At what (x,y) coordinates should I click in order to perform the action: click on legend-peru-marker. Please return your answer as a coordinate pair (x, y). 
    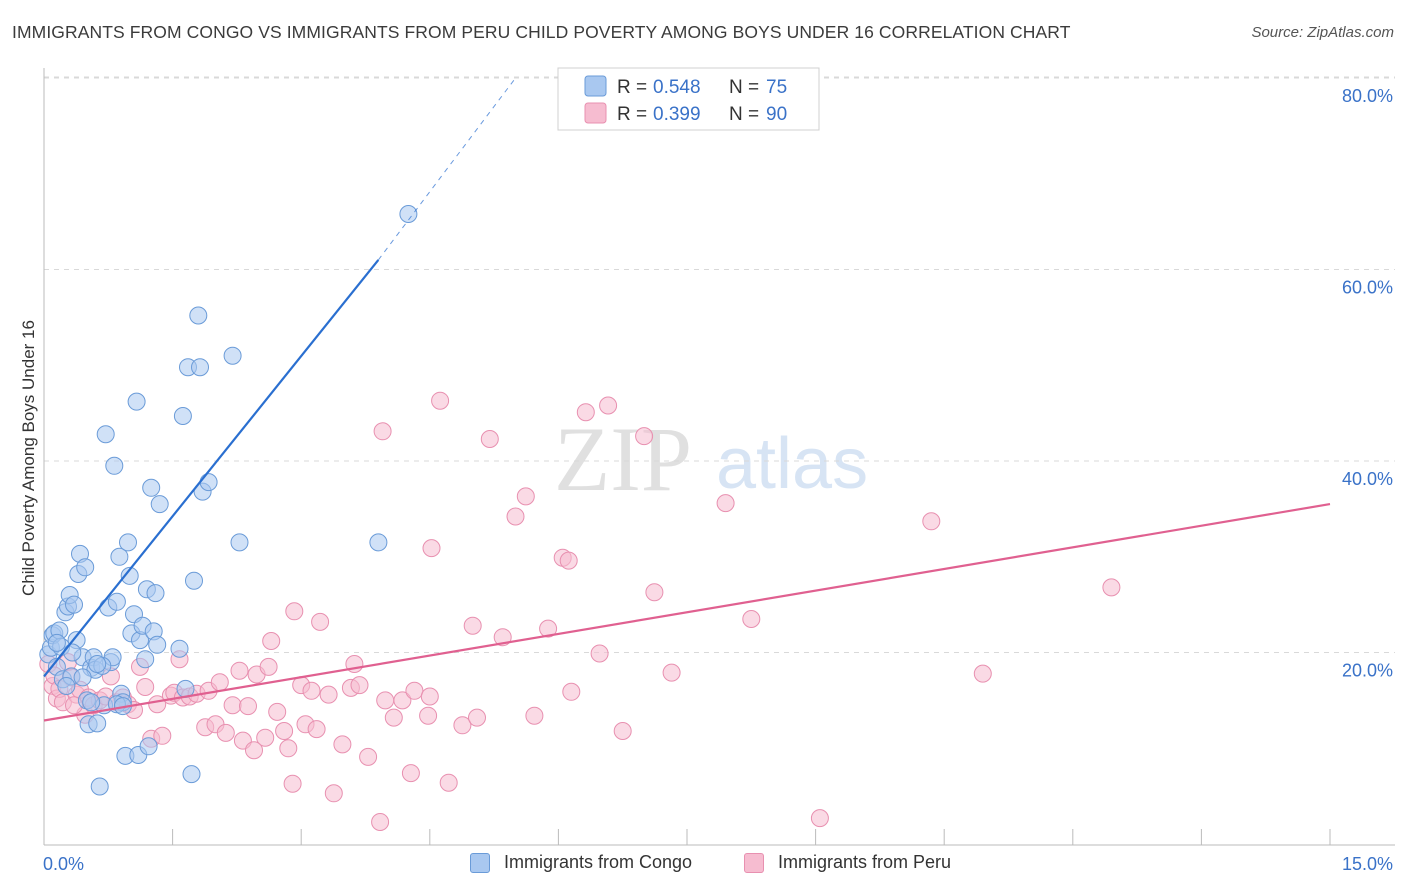
    Looking at the image, I should click on (754, 862).